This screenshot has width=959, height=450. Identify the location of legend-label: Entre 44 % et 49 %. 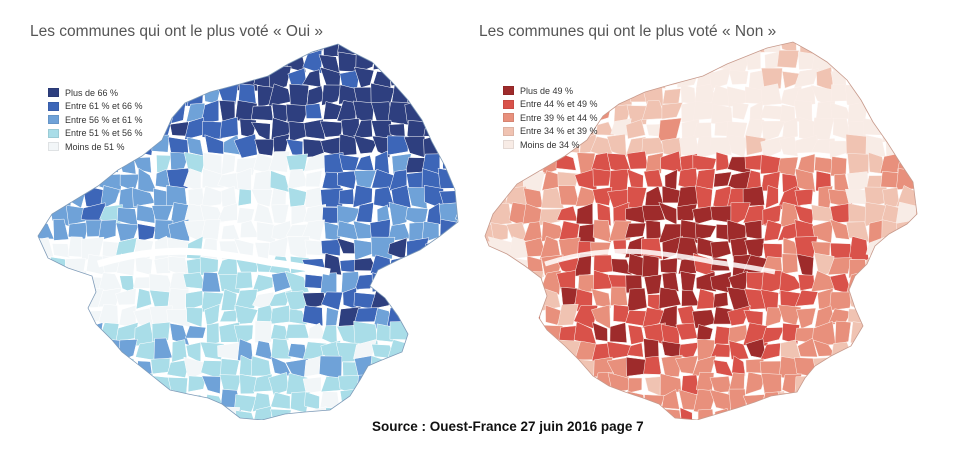
(559, 104).